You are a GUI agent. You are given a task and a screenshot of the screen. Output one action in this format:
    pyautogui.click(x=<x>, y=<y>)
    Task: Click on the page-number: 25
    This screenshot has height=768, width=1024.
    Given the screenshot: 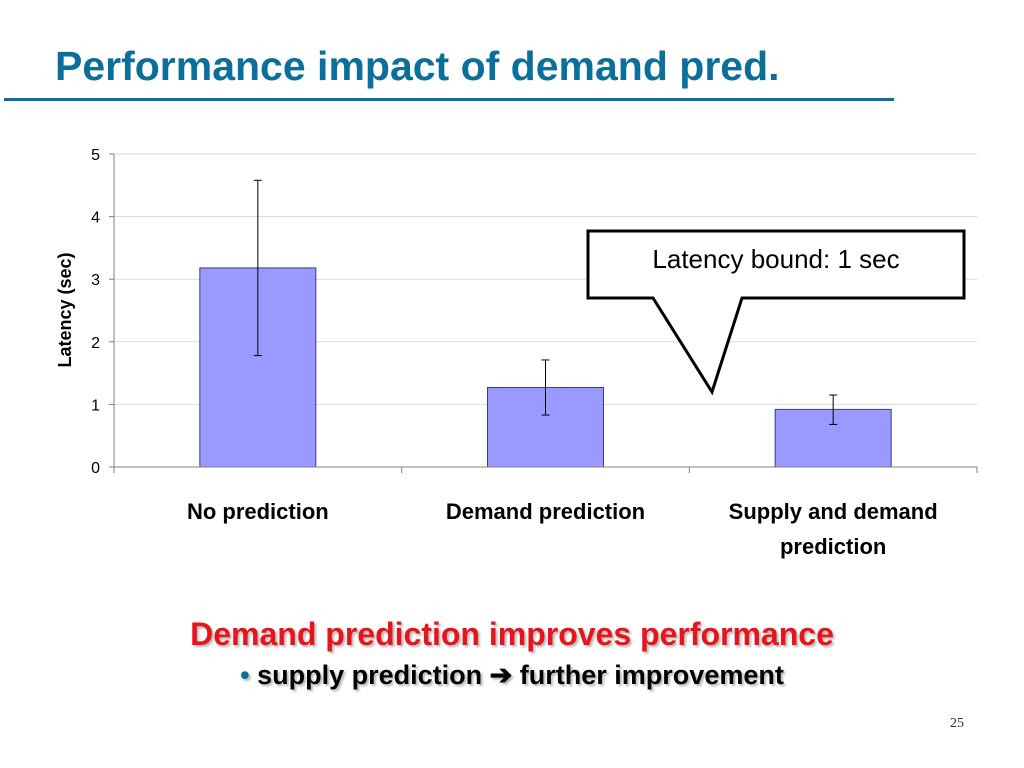 What is the action you would take?
    pyautogui.click(x=957, y=723)
    